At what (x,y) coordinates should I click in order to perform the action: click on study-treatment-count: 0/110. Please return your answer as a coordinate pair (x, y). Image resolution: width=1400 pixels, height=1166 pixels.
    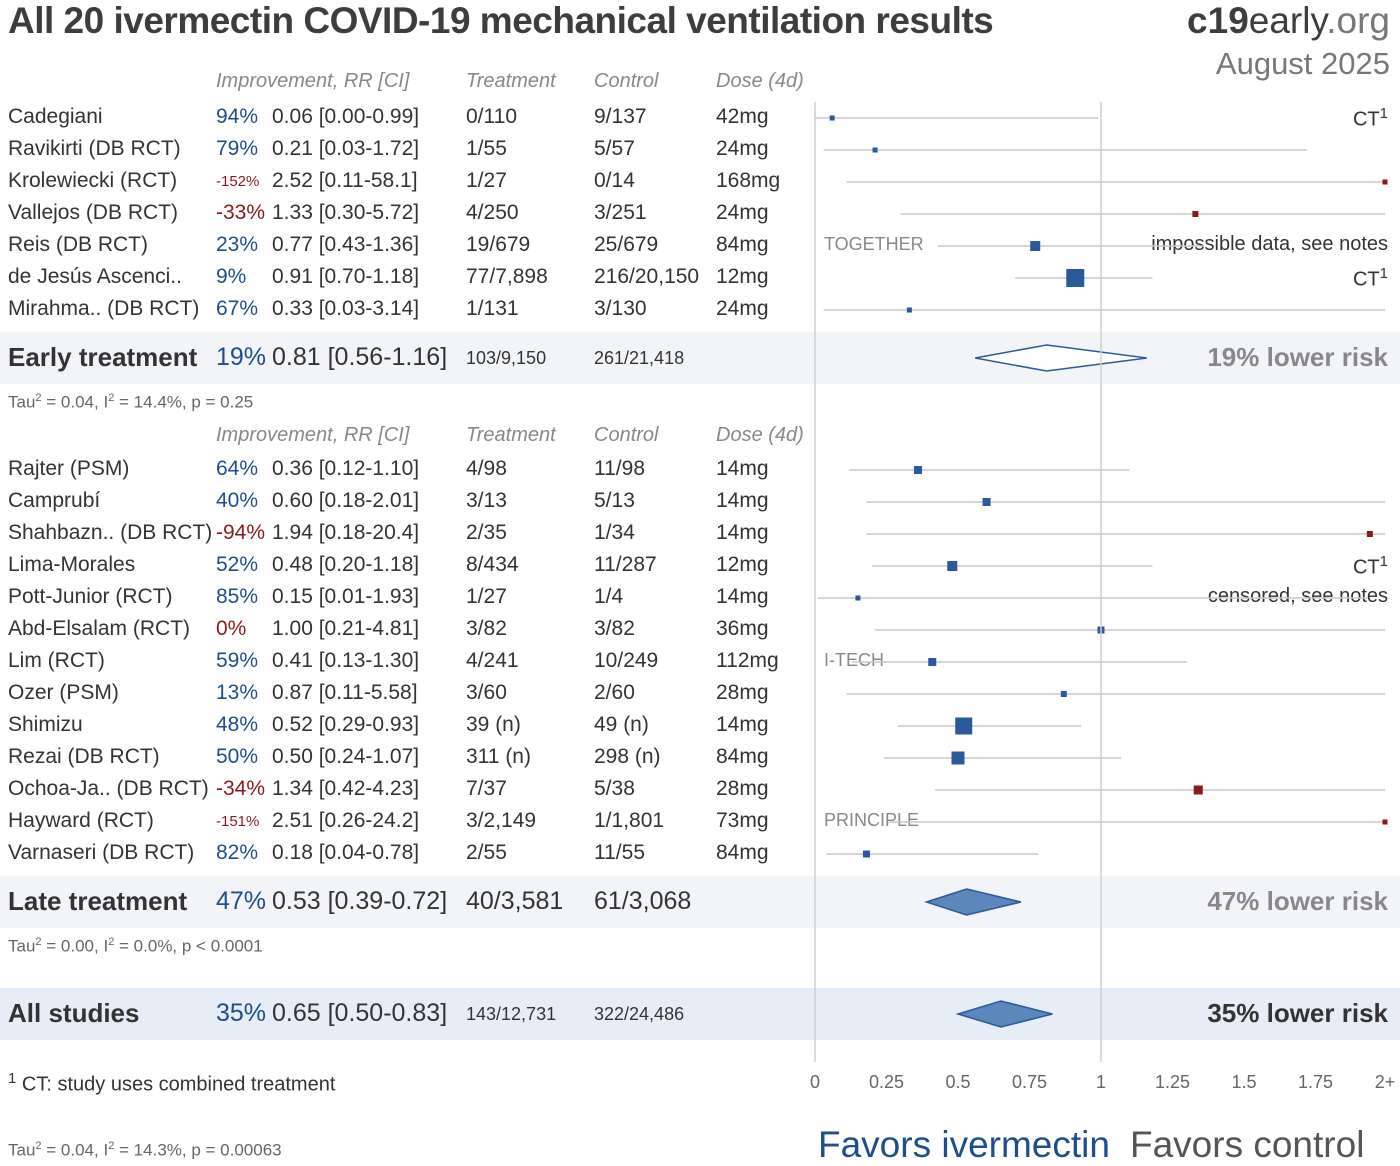
    Looking at the image, I should click on (491, 116).